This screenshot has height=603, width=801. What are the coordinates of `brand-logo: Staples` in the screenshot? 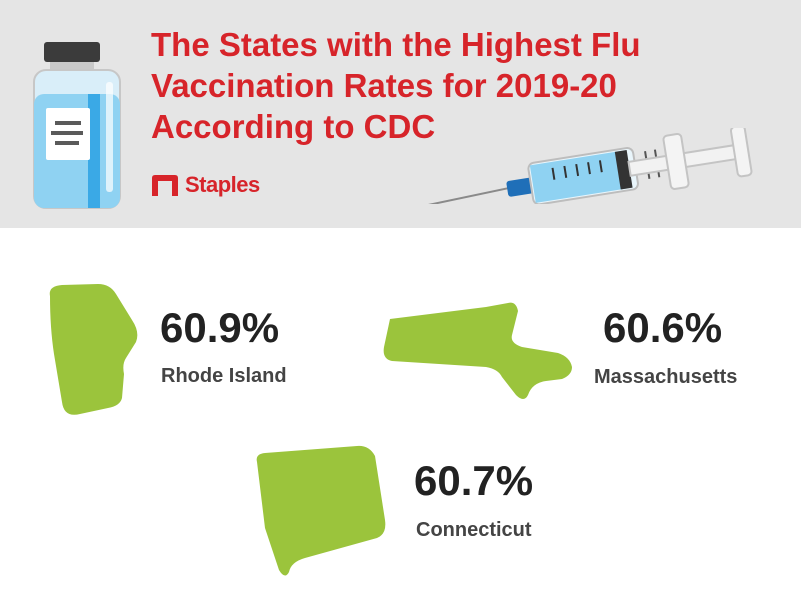 It's located at (205, 185).